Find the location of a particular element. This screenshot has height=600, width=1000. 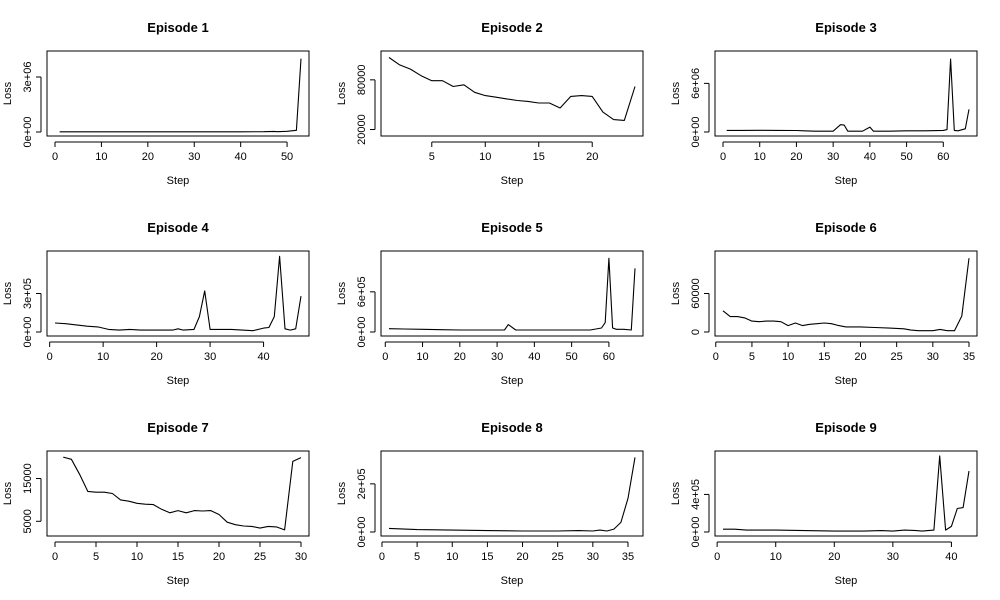

x-tick-label: 35 is located at coordinates (969, 357).